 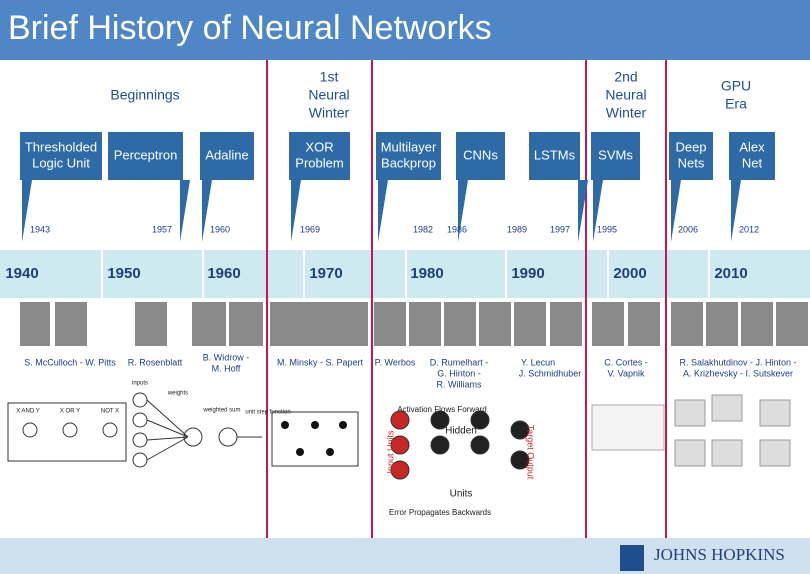 I want to click on year-label: 1943, so click(x=40, y=229).